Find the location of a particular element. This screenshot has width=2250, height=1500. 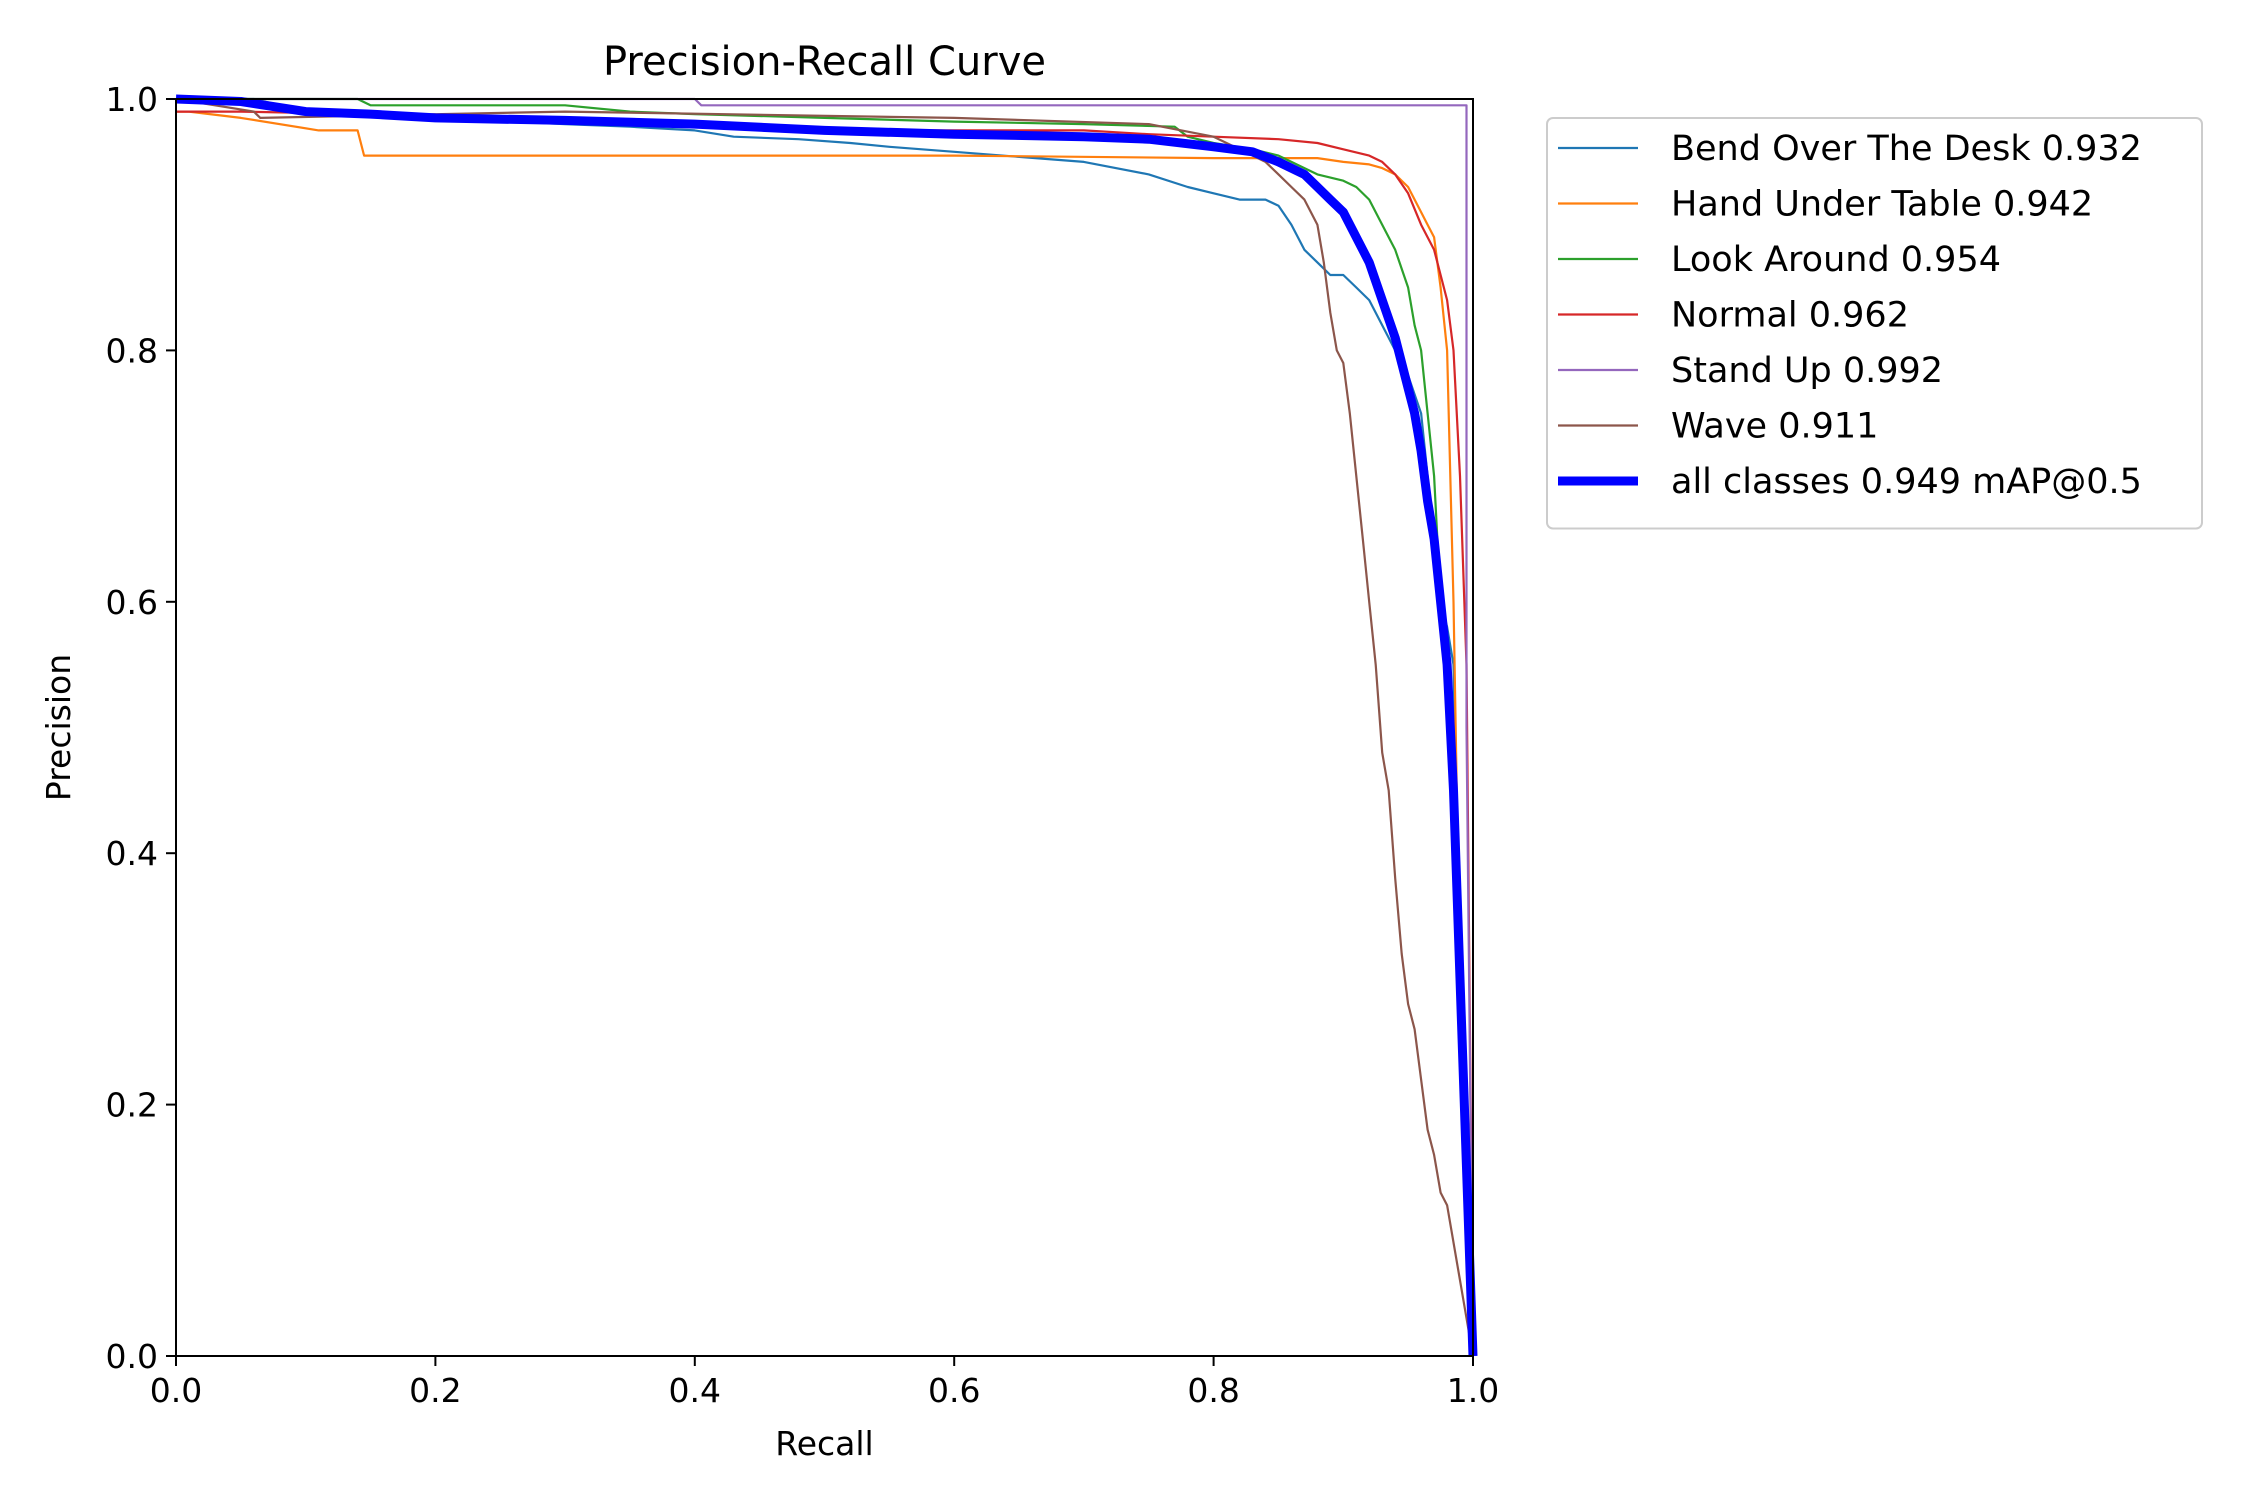

chart-title: Precision-Recall Curve is located at coordinates (824, 62).